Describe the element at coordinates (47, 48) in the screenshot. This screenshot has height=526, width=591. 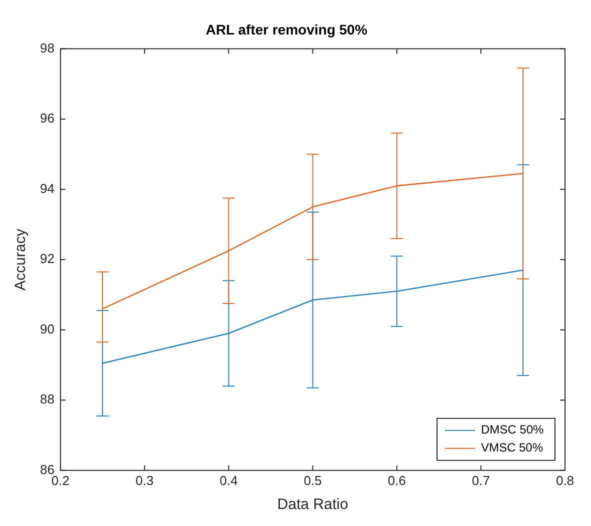
I see `y-tick-label: 98` at that location.